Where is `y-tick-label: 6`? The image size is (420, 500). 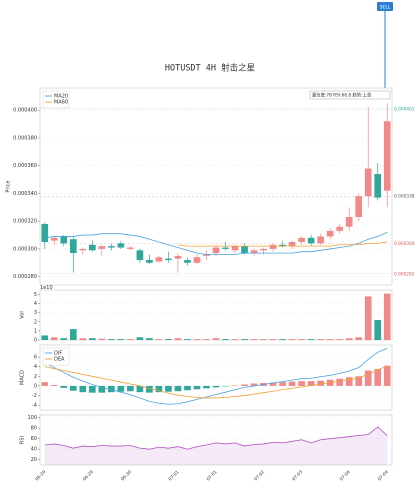 y-tick-label: 6 is located at coordinates (35, 358).